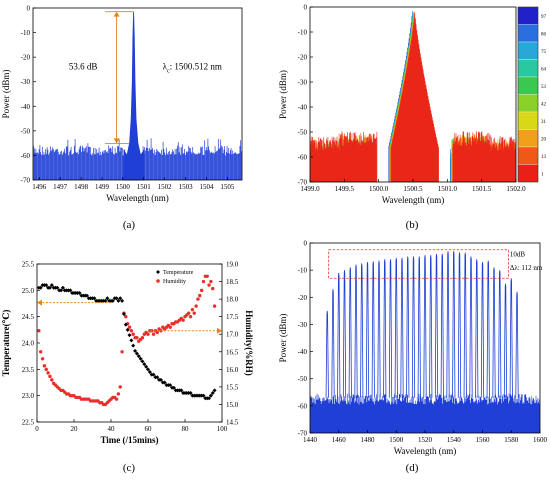 The height and width of the screenshot is (483, 550). Describe the element at coordinates (83, 66) in the screenshot. I see `chart-a-annotation-dynamic-range: 53.6 dB` at that location.